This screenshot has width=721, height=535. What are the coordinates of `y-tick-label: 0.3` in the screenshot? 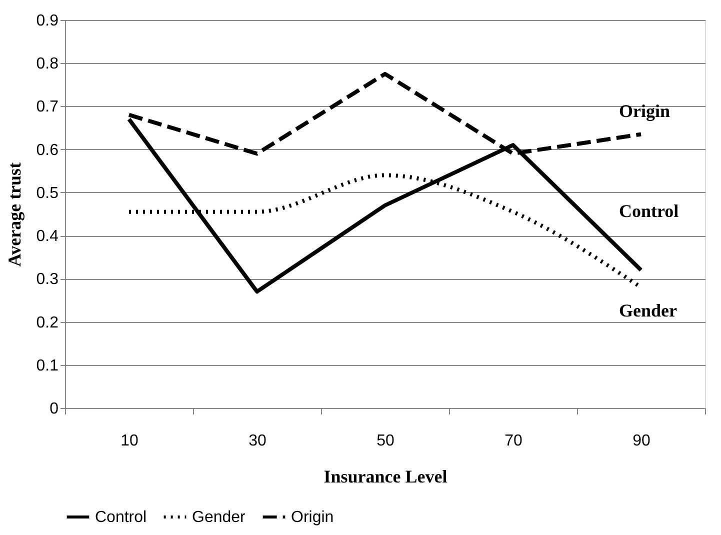 It's located at (47, 279).